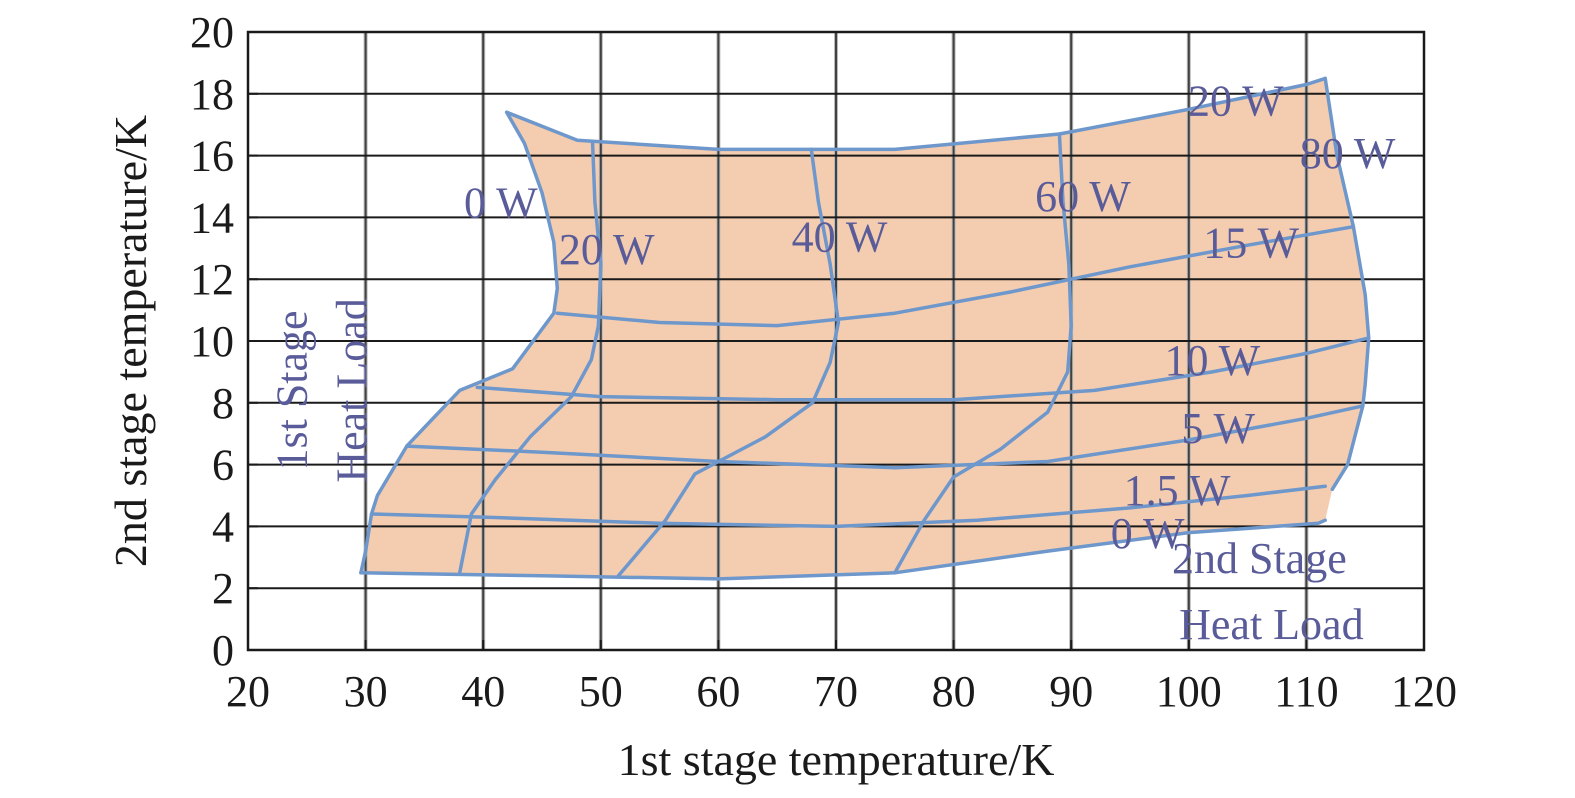  Describe the element at coordinates (601, 691) in the screenshot. I see `x-tick-label: 50` at that location.